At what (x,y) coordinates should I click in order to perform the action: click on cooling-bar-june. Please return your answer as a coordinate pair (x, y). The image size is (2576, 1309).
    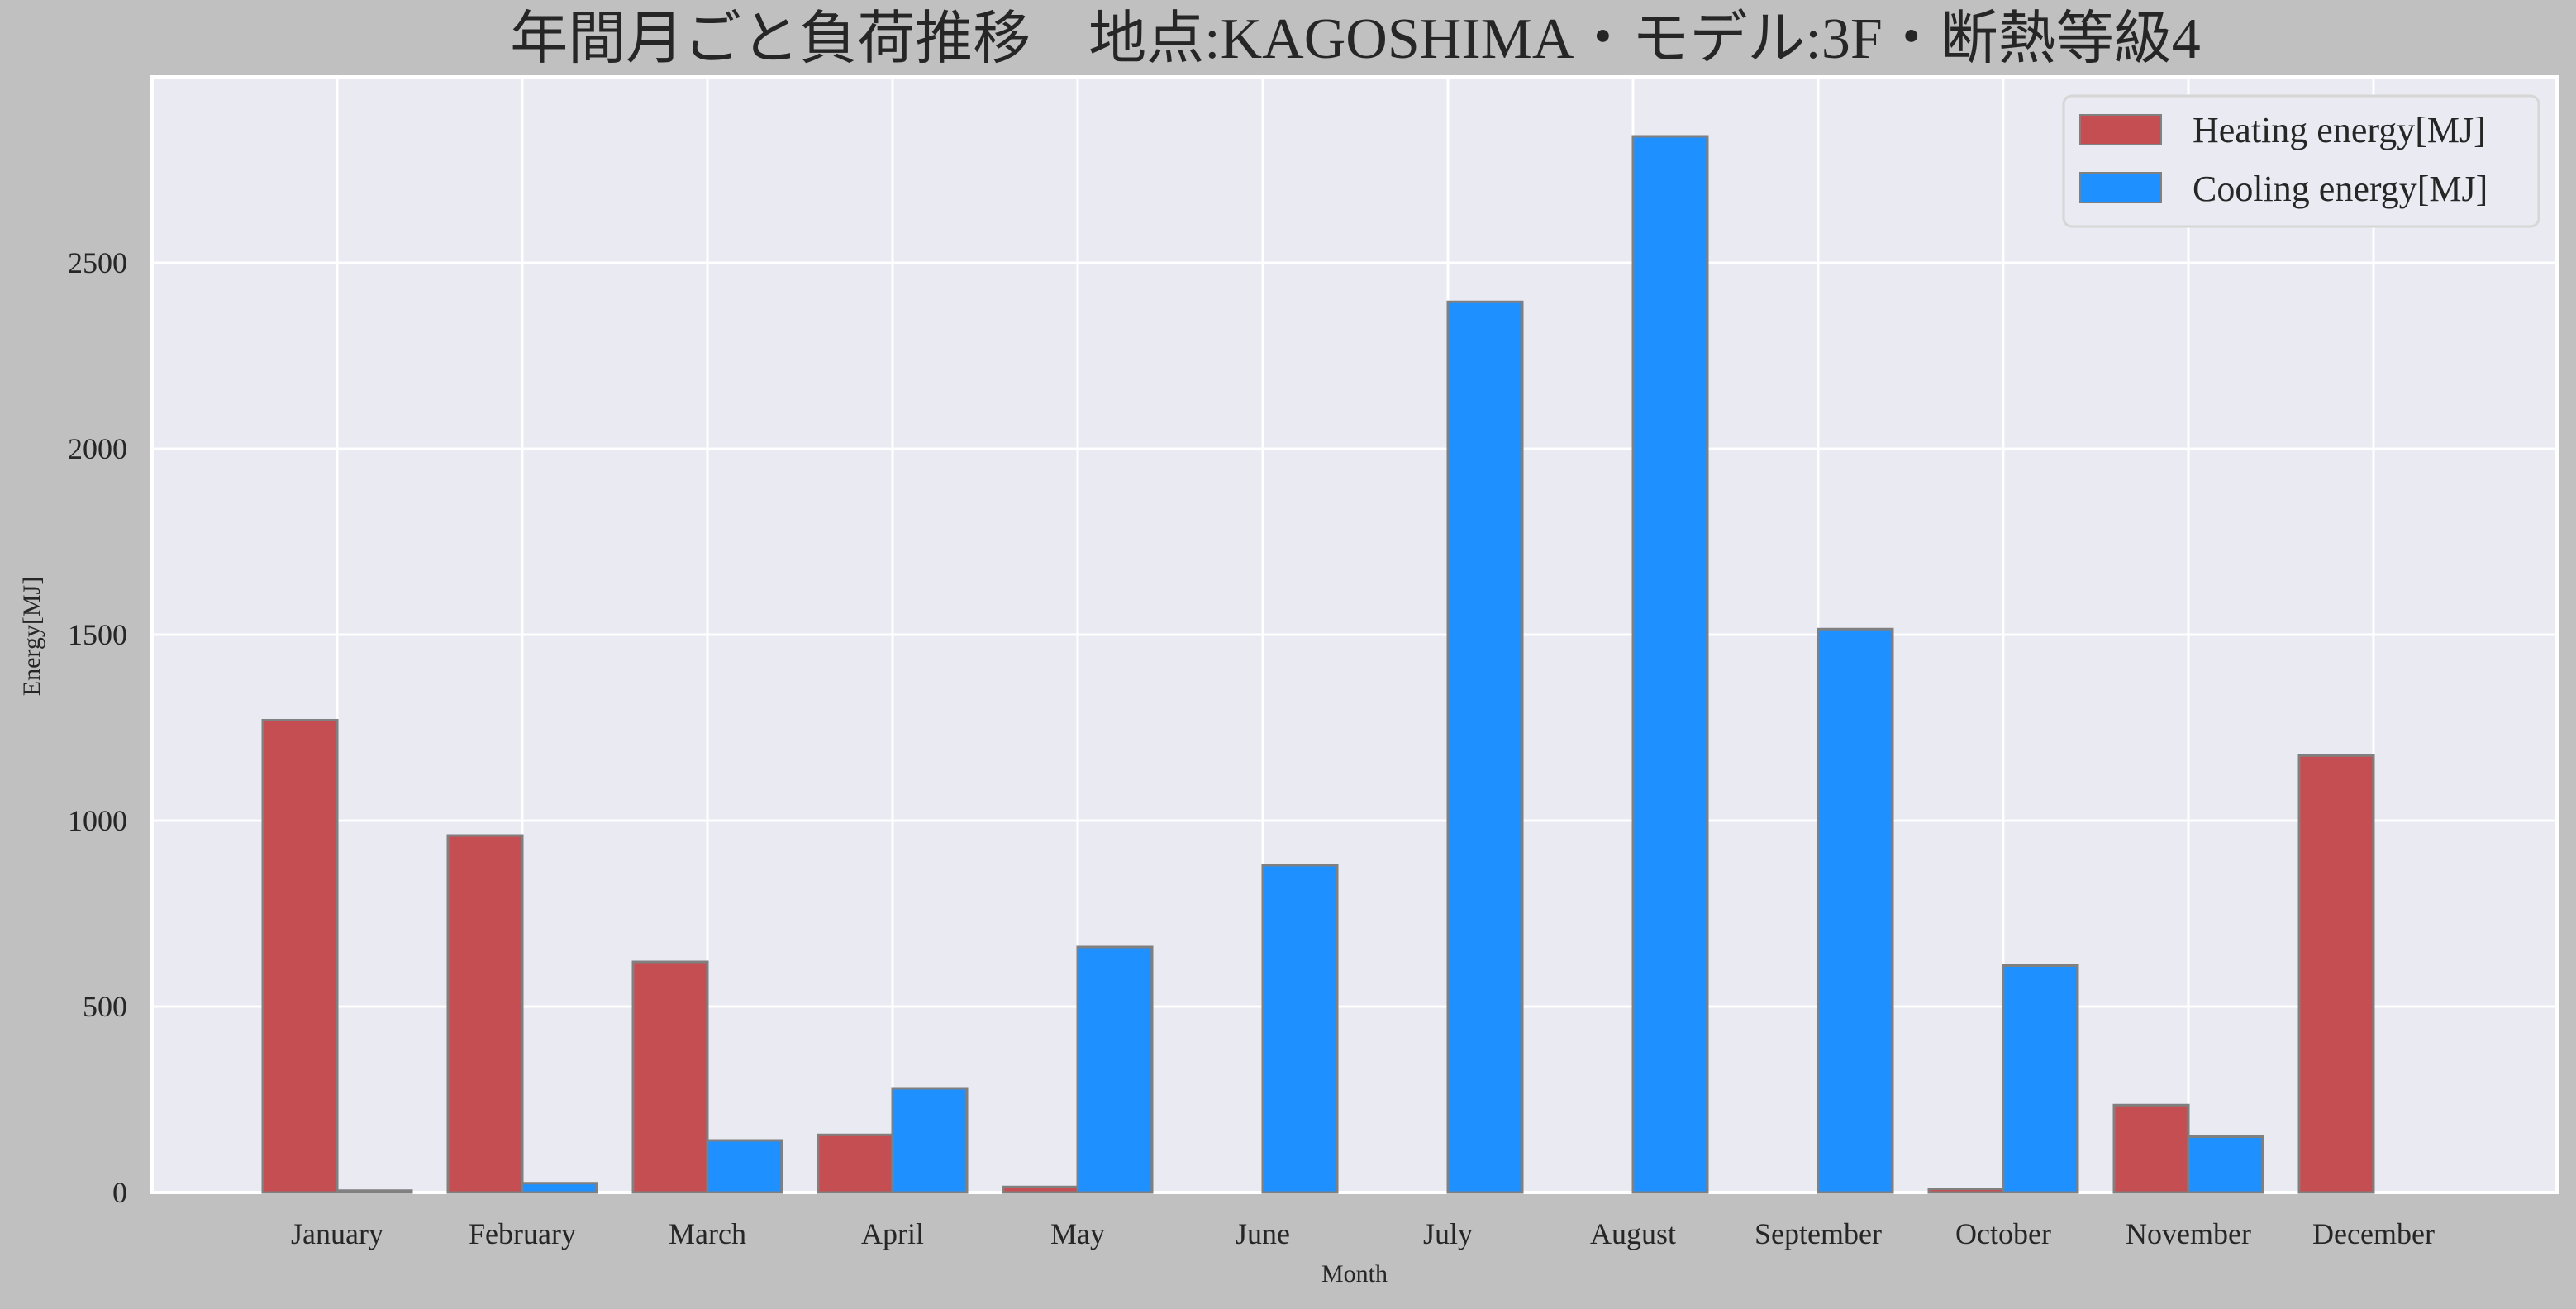
    Looking at the image, I should click on (1300, 1029).